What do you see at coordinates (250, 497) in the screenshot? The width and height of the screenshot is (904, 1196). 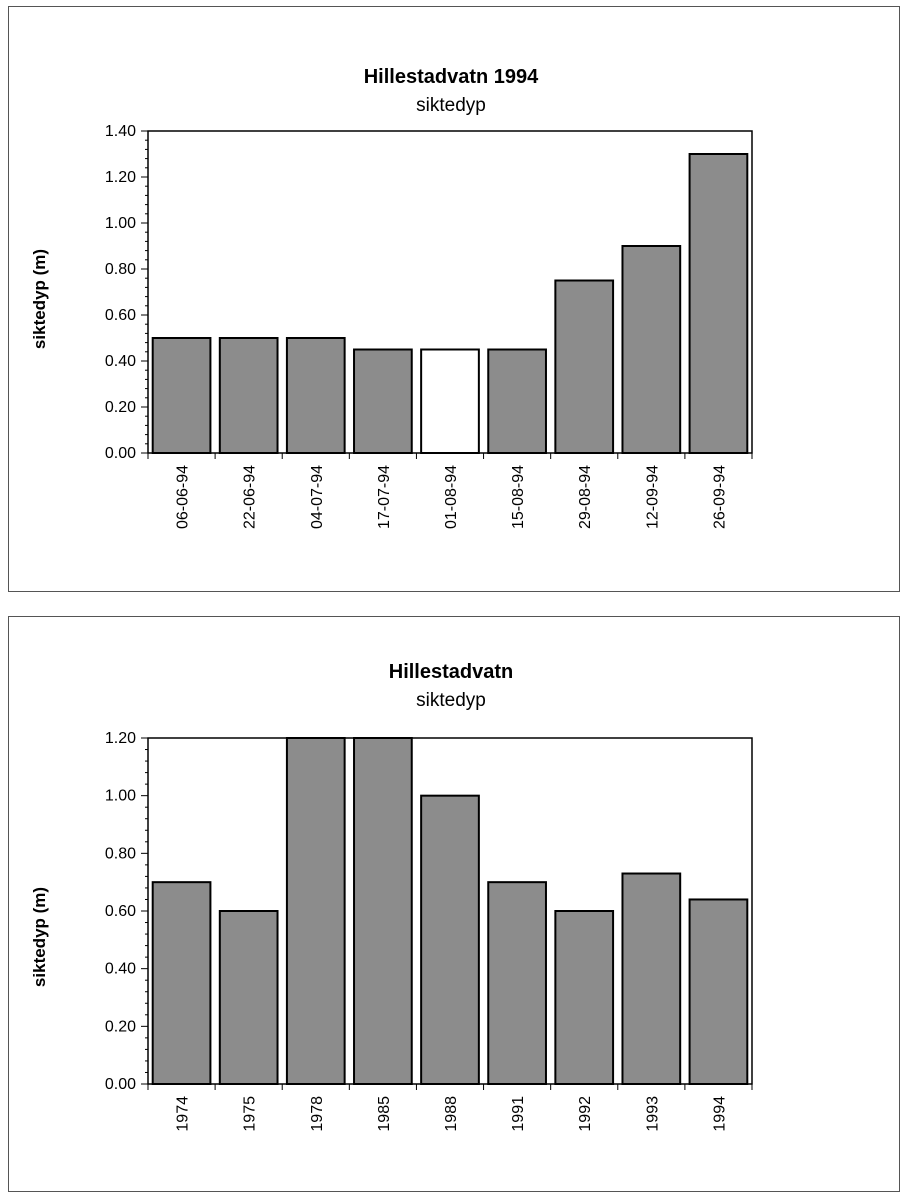 I see `x-tick-label: 22-06-94` at bounding box center [250, 497].